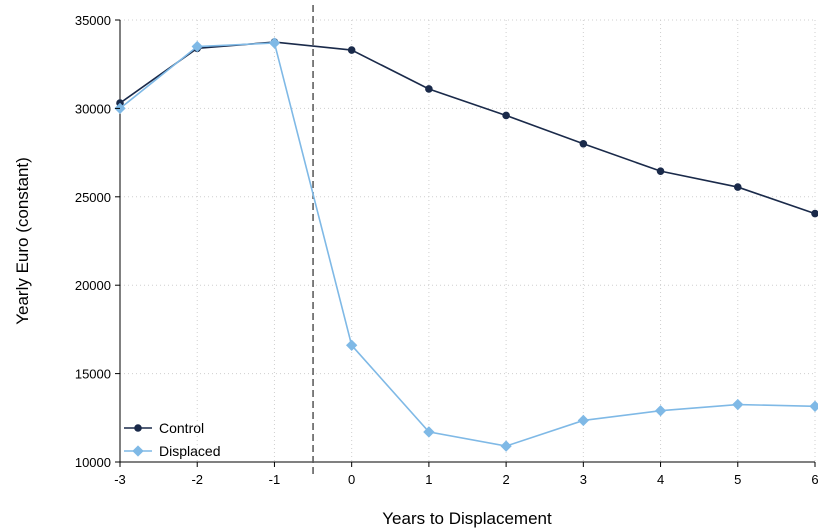  I want to click on x-tick-label: -3, so click(120, 479).